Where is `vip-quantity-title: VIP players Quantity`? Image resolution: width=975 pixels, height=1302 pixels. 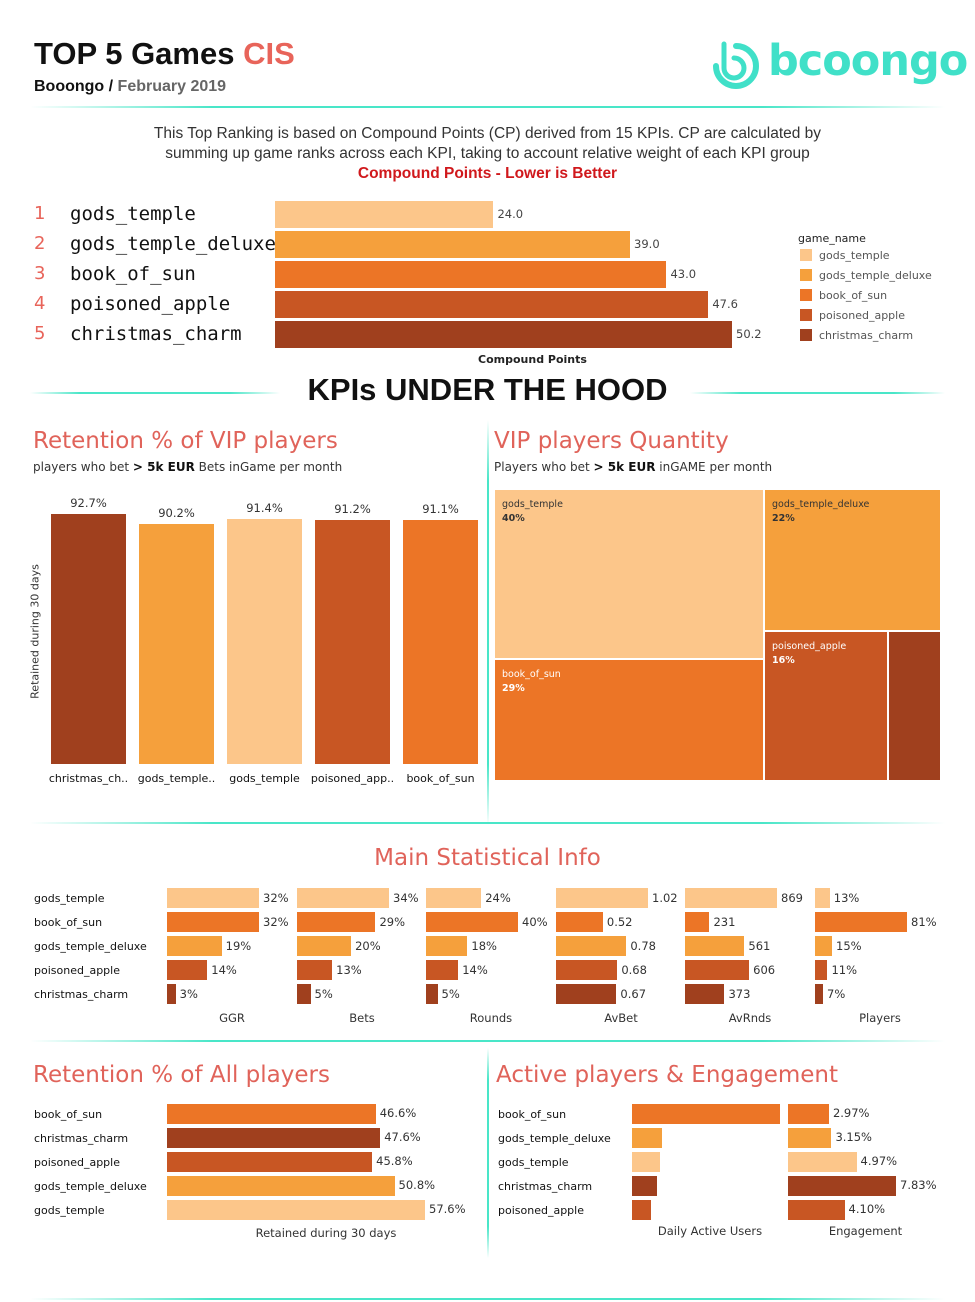 vip-quantity-title: VIP players Quantity is located at coordinates (611, 441).